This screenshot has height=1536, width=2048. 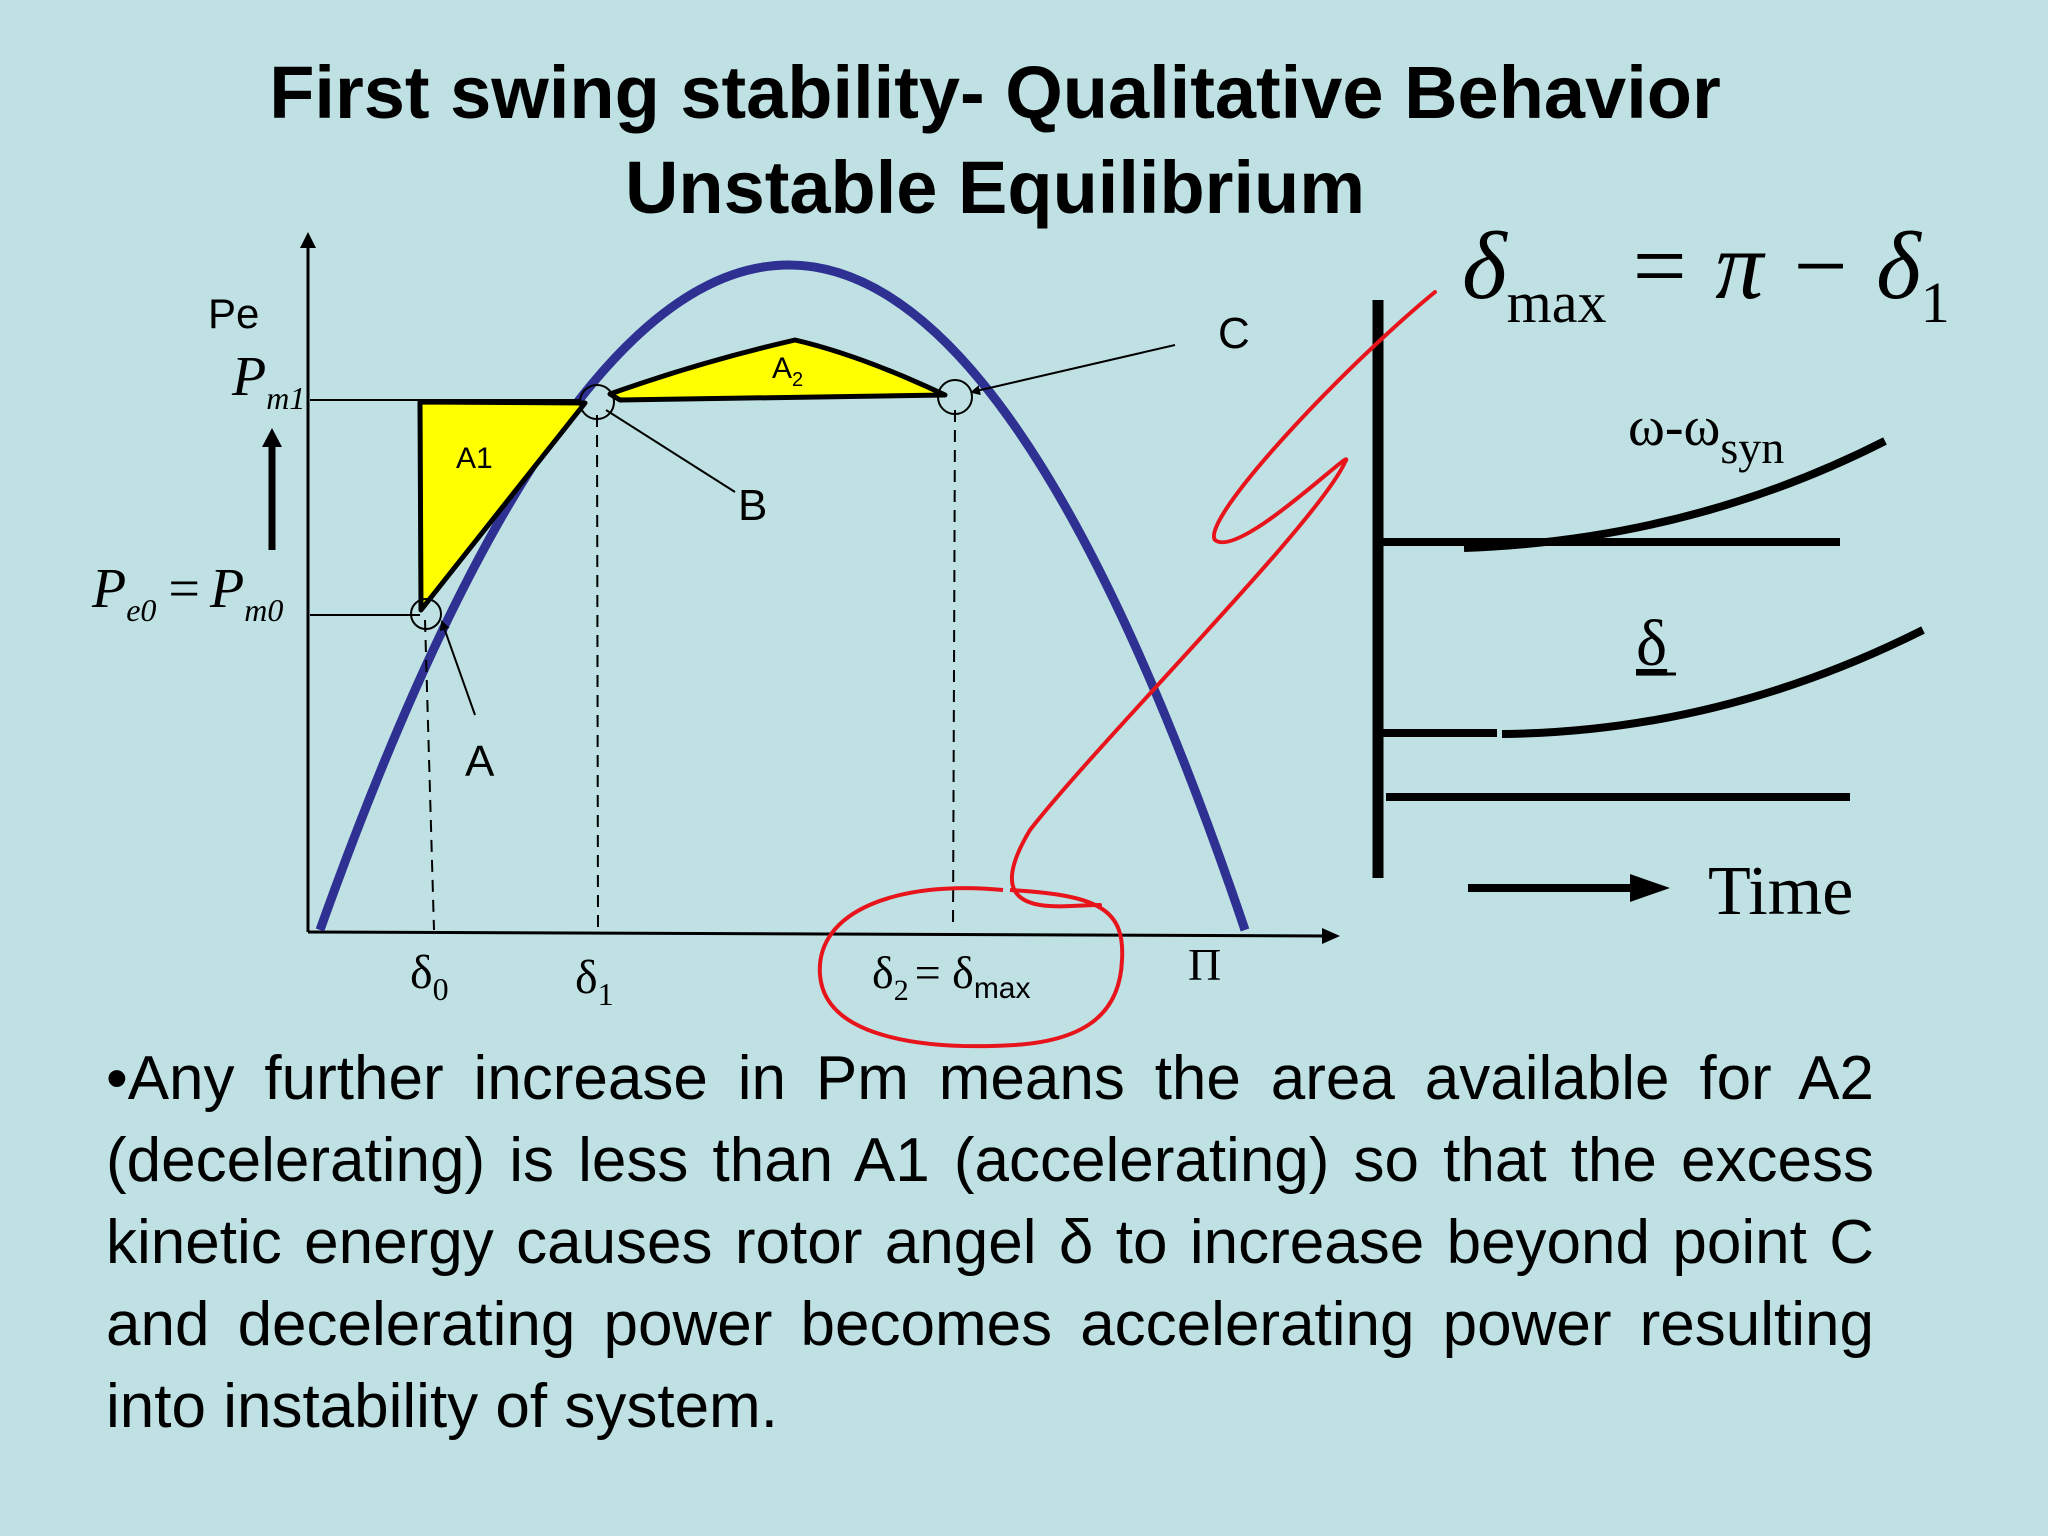 I want to click on delta1-tick-label: δ1, so click(x=594, y=981).